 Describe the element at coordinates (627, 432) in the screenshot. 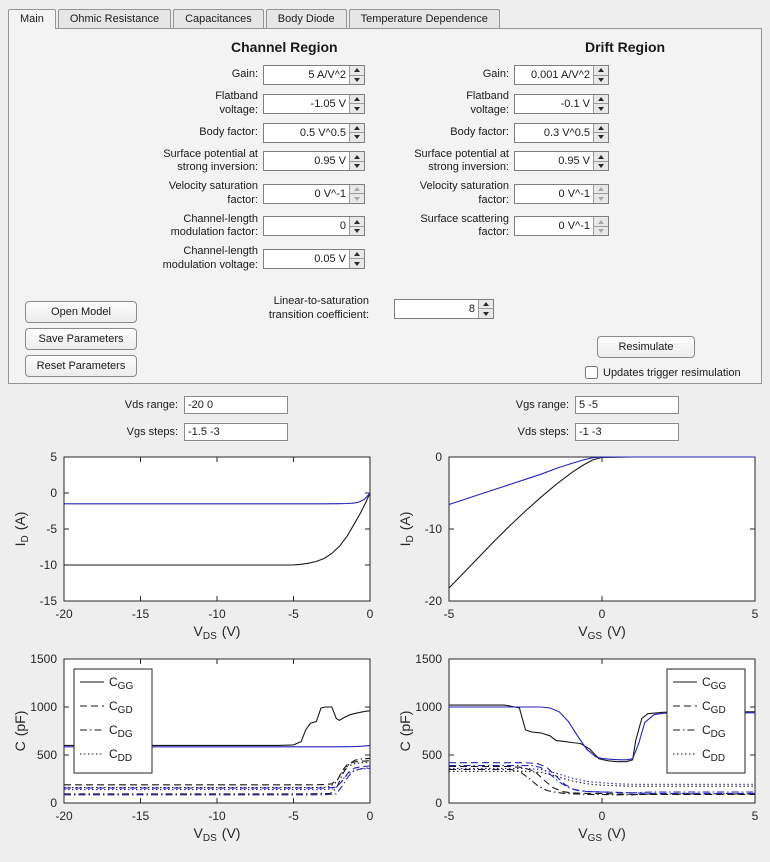

I see `vds-steps-input` at that location.